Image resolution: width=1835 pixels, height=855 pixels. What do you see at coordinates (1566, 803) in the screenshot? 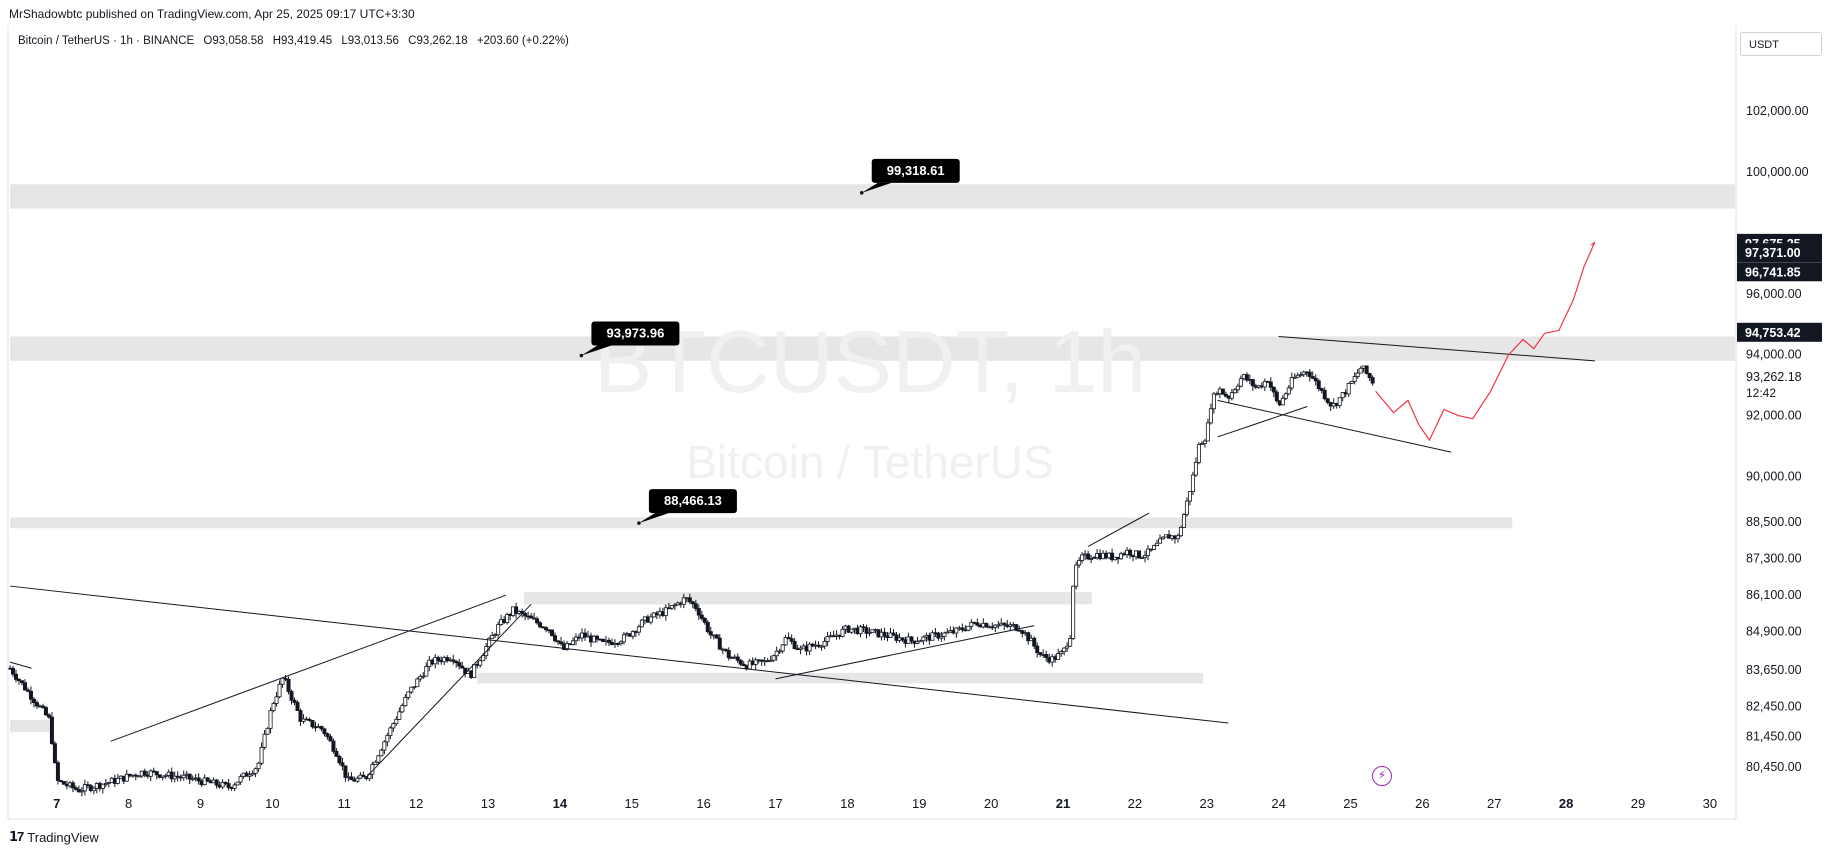
I see `x-tick-label: 28` at bounding box center [1566, 803].